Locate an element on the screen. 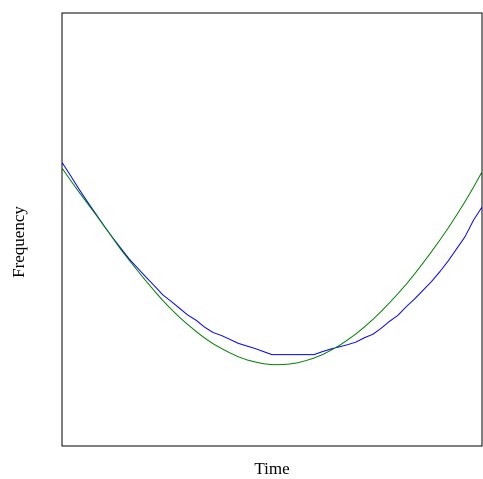  y-axis-label: Frequency is located at coordinates (18, 242).